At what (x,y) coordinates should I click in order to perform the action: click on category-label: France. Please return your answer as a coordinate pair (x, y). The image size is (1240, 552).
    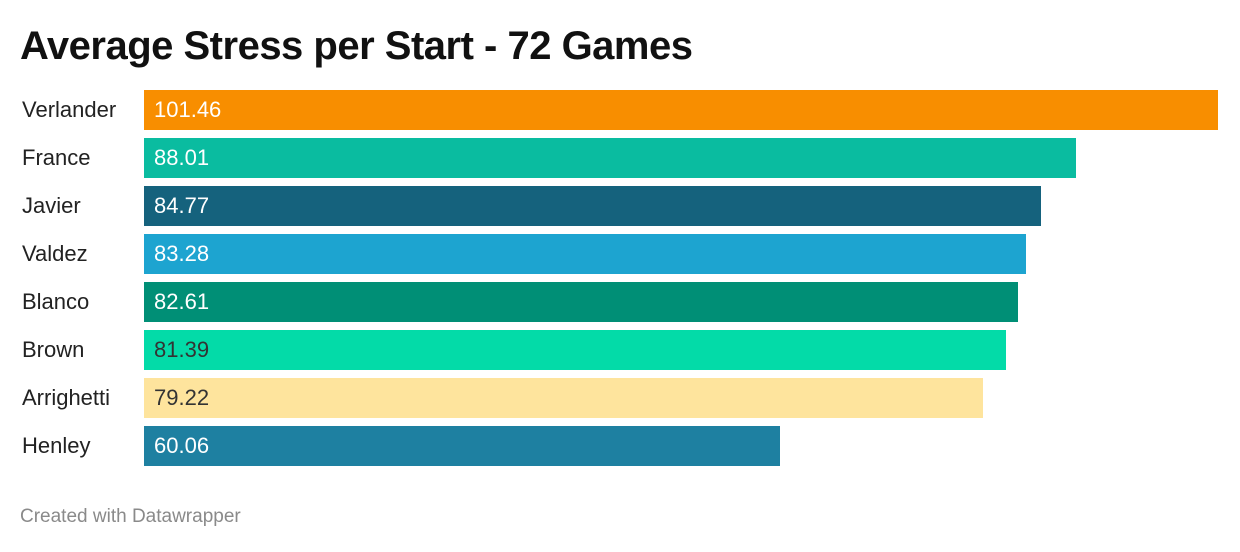
    Looking at the image, I should click on (56, 157).